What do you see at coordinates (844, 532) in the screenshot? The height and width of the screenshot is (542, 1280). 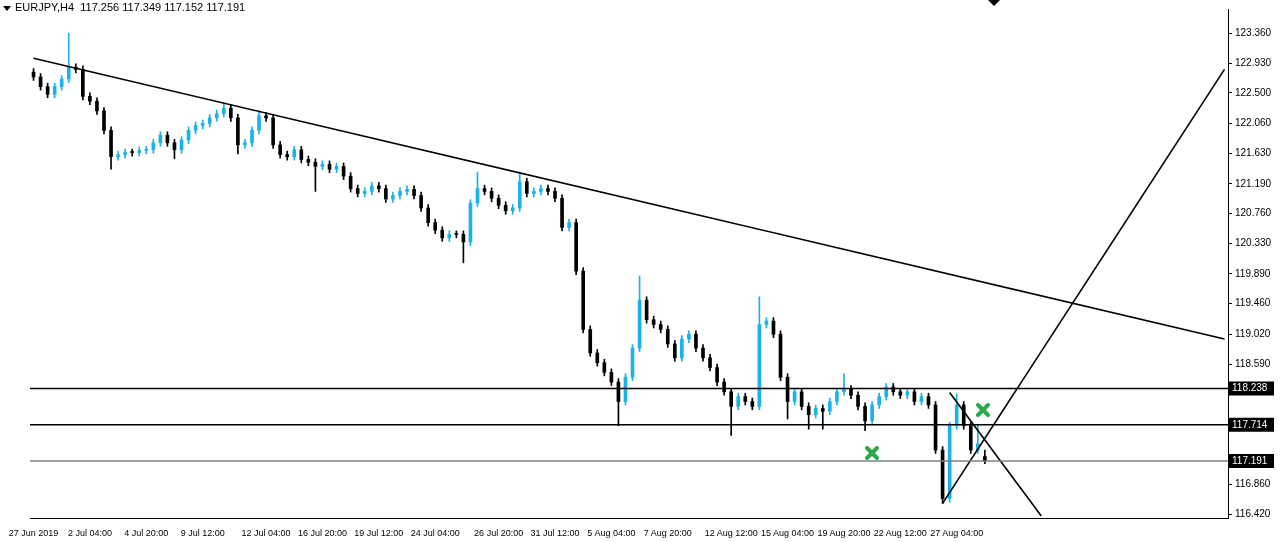 I see `x-tick-label: 19 Aug 20:00` at bounding box center [844, 532].